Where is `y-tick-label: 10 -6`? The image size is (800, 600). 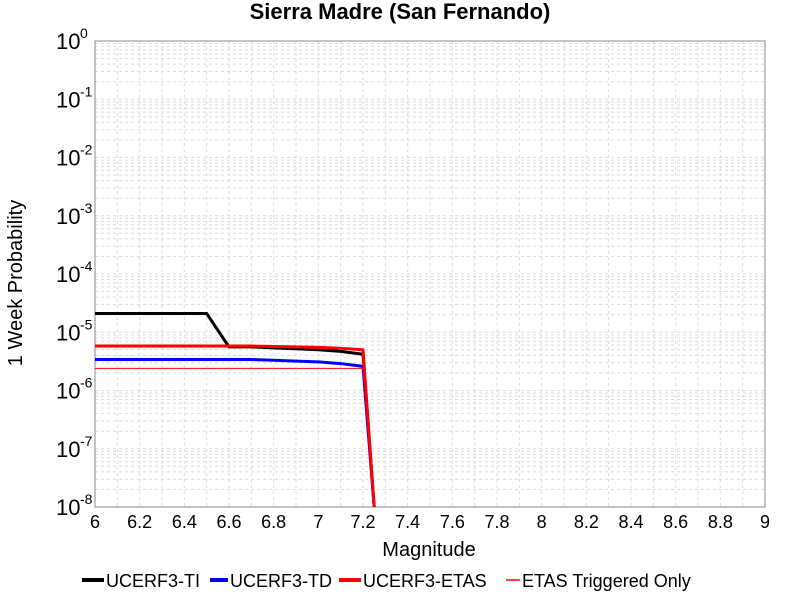
y-tick-label: 10 -6 is located at coordinates (74, 389).